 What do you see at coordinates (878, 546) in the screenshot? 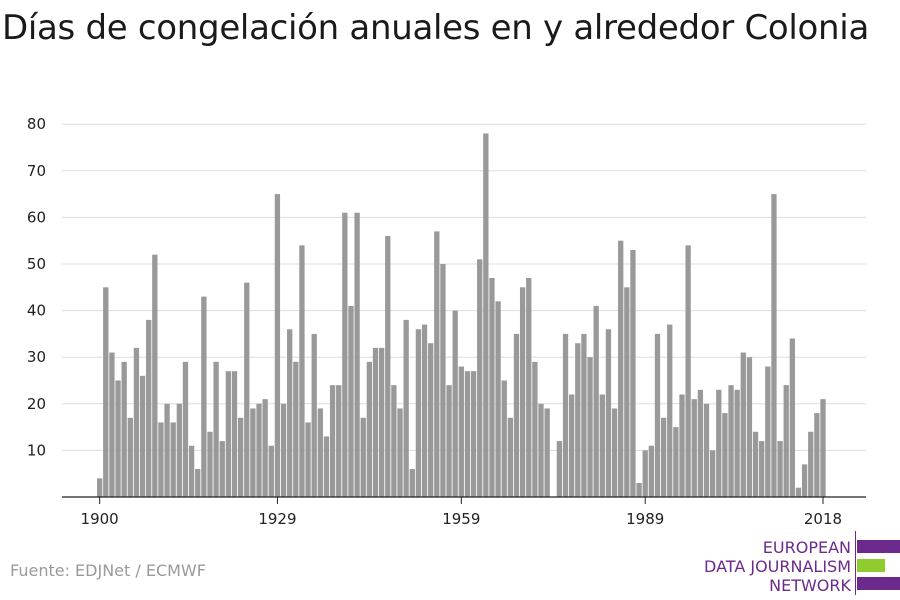
I see `logo-bar-purple-top` at bounding box center [878, 546].